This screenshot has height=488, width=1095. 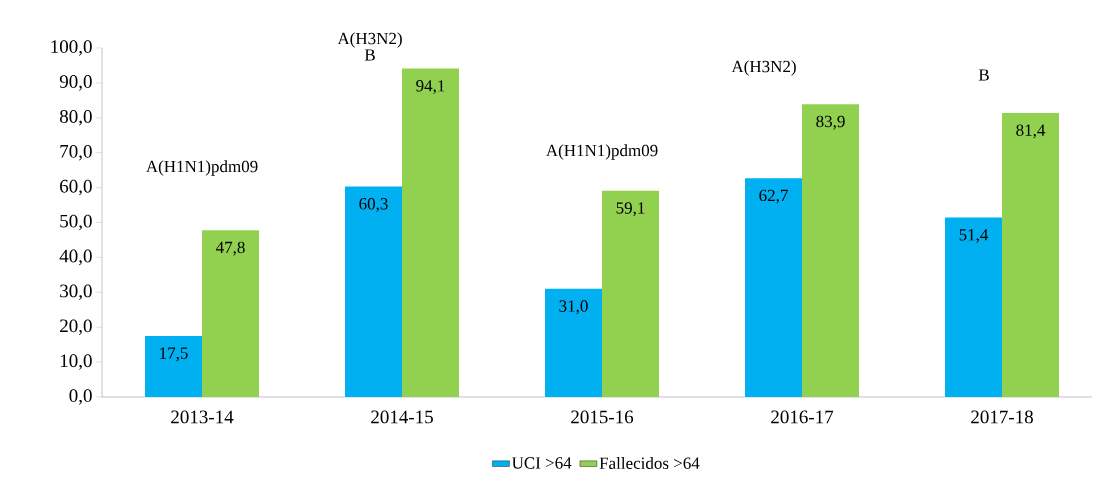 What do you see at coordinates (802, 417) in the screenshot?
I see `x-tick-label: 2016-17` at bounding box center [802, 417].